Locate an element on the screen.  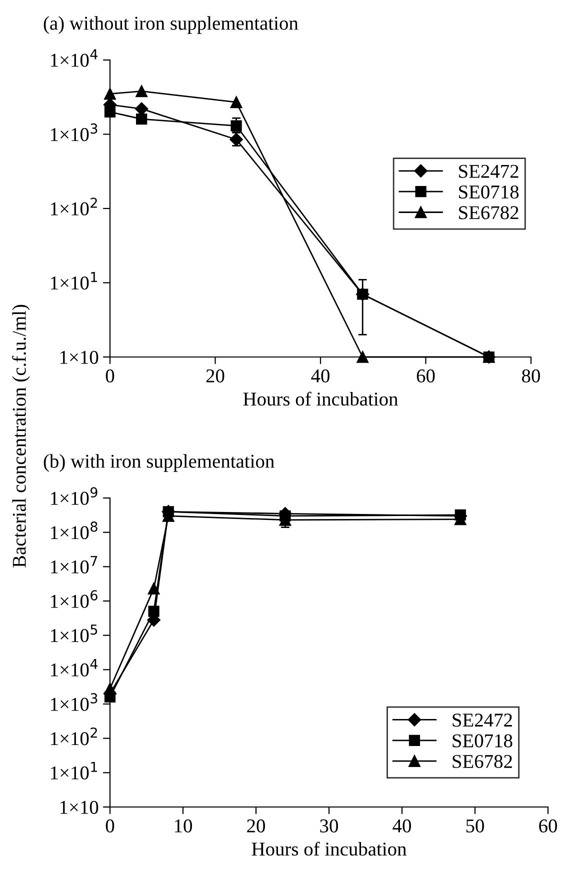
x-tick-label: 50 is located at coordinates (475, 825).